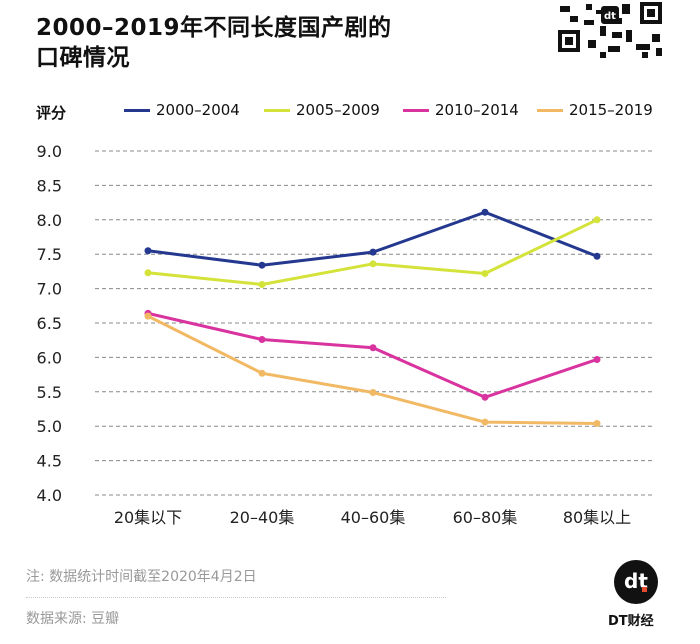  I want to click on x-tick-label: 20–40集, so click(262, 517).